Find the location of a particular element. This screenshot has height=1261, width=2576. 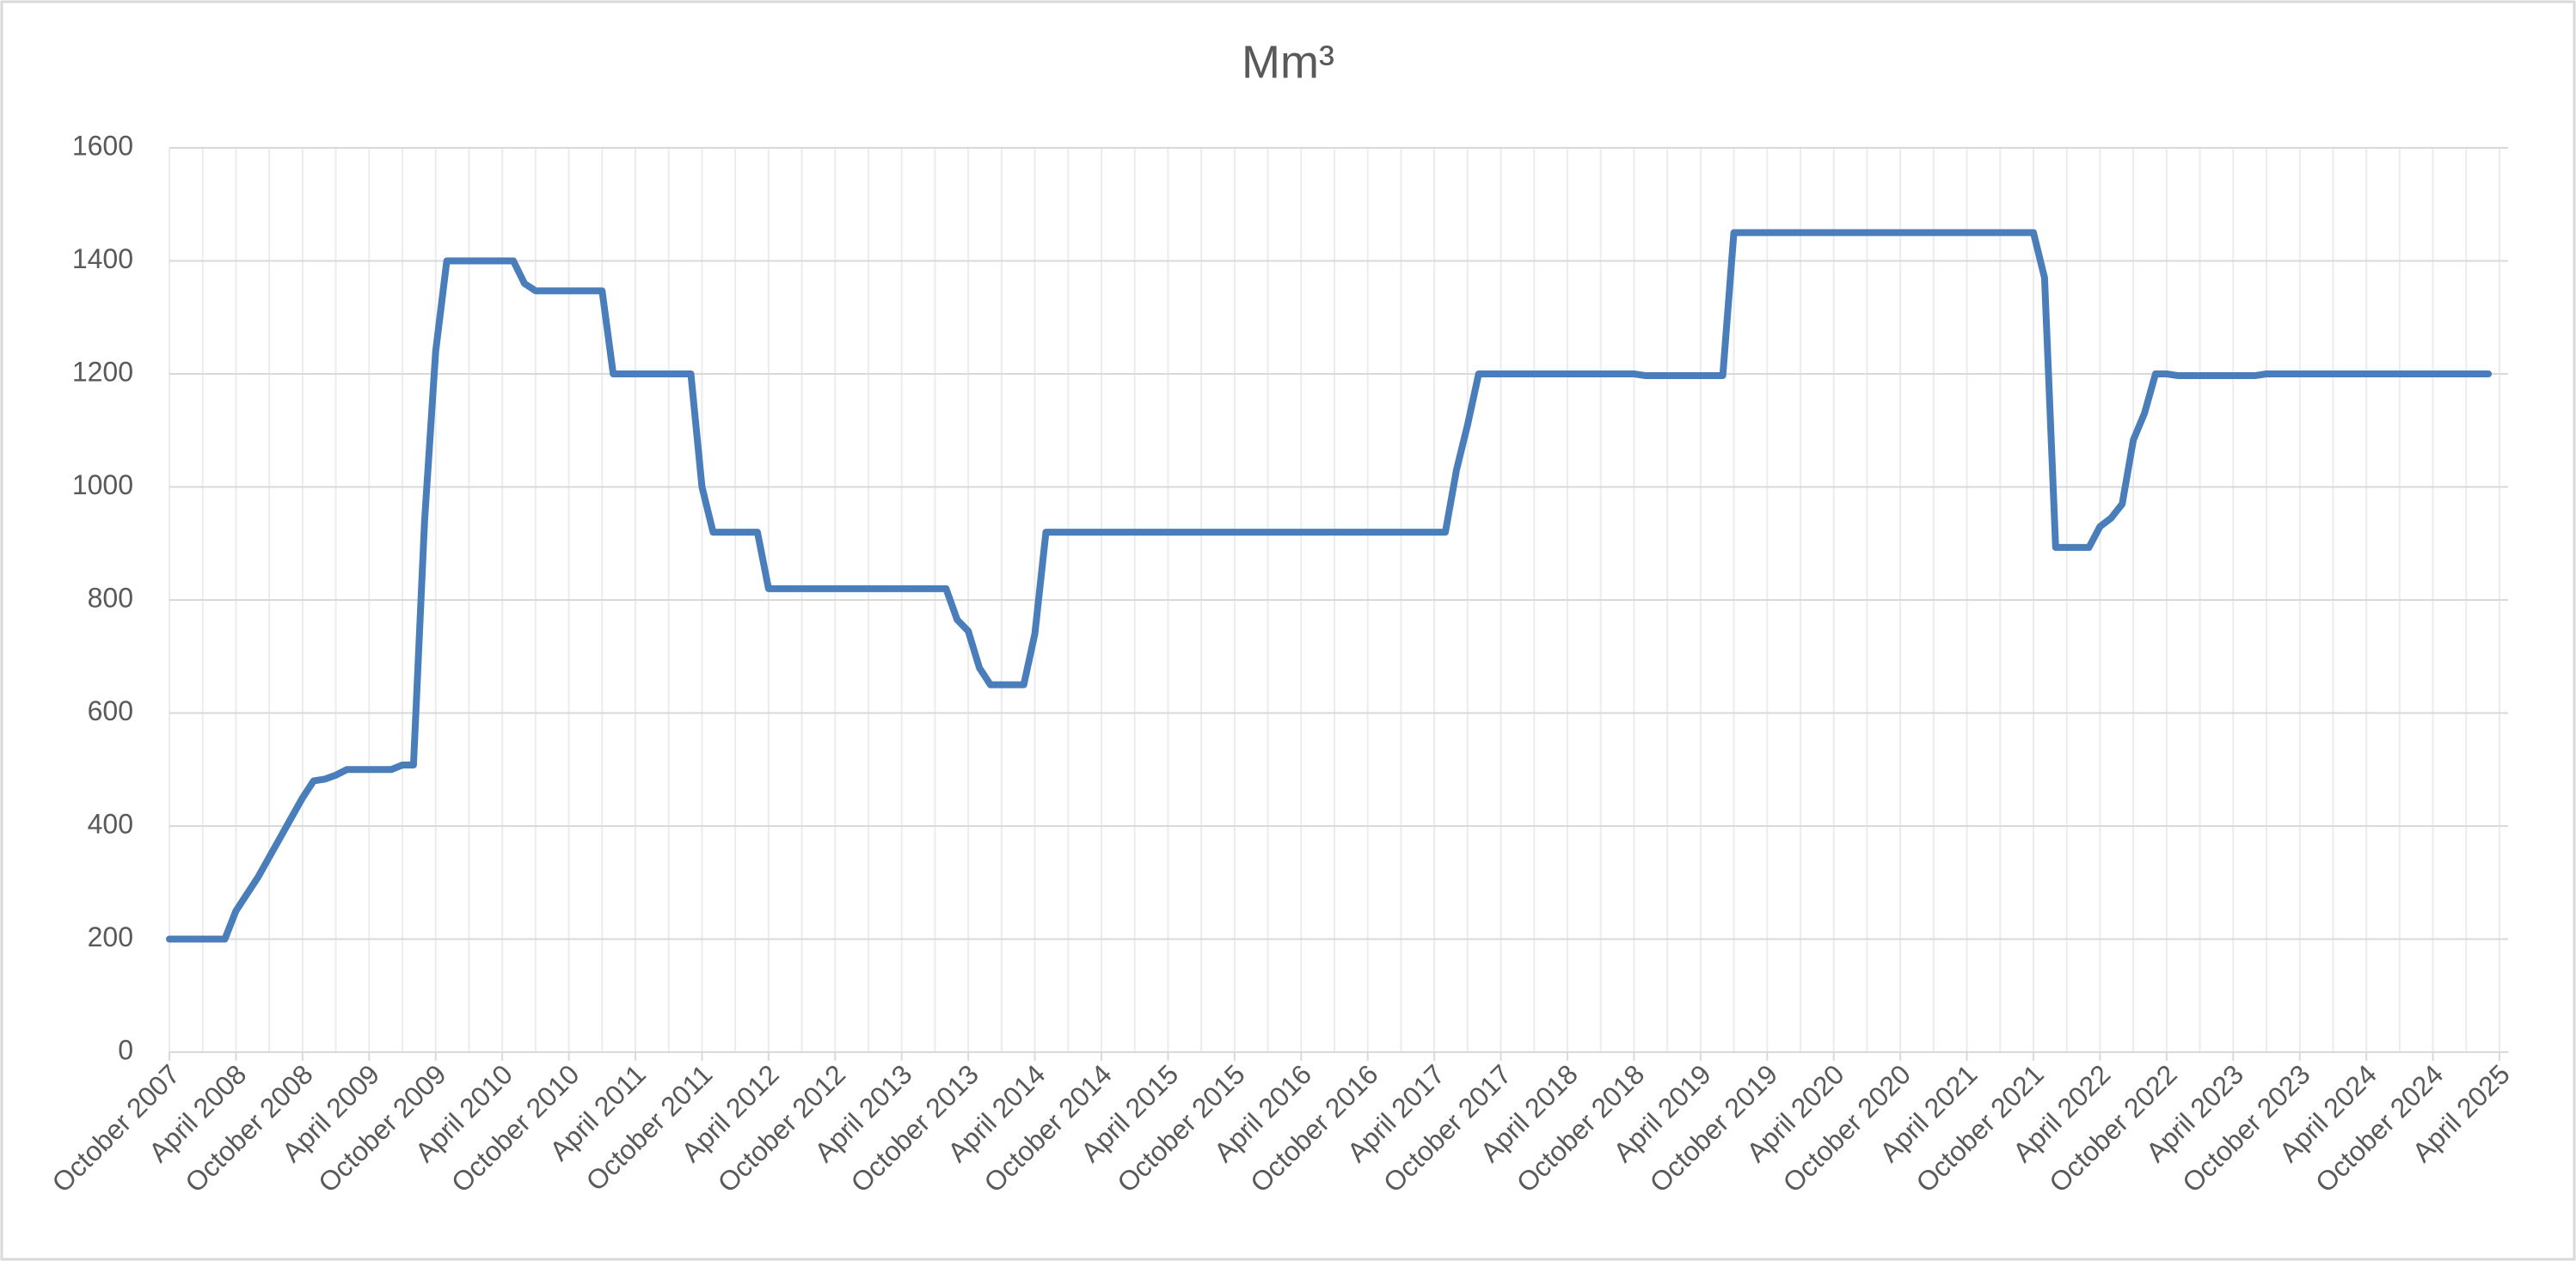

y-tick-label: 200 is located at coordinates (110, 936).